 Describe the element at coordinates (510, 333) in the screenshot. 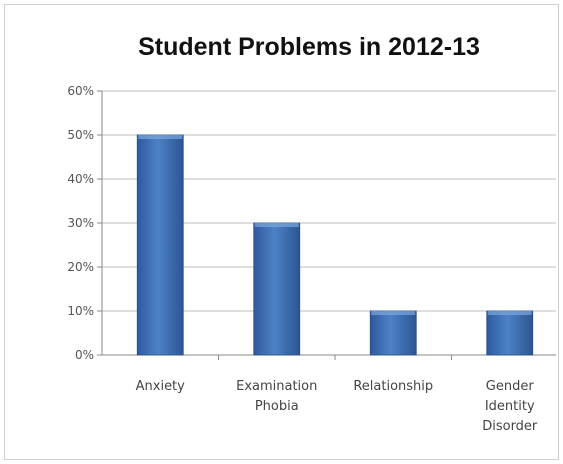

I see `bar-gender-identity-disorder` at that location.